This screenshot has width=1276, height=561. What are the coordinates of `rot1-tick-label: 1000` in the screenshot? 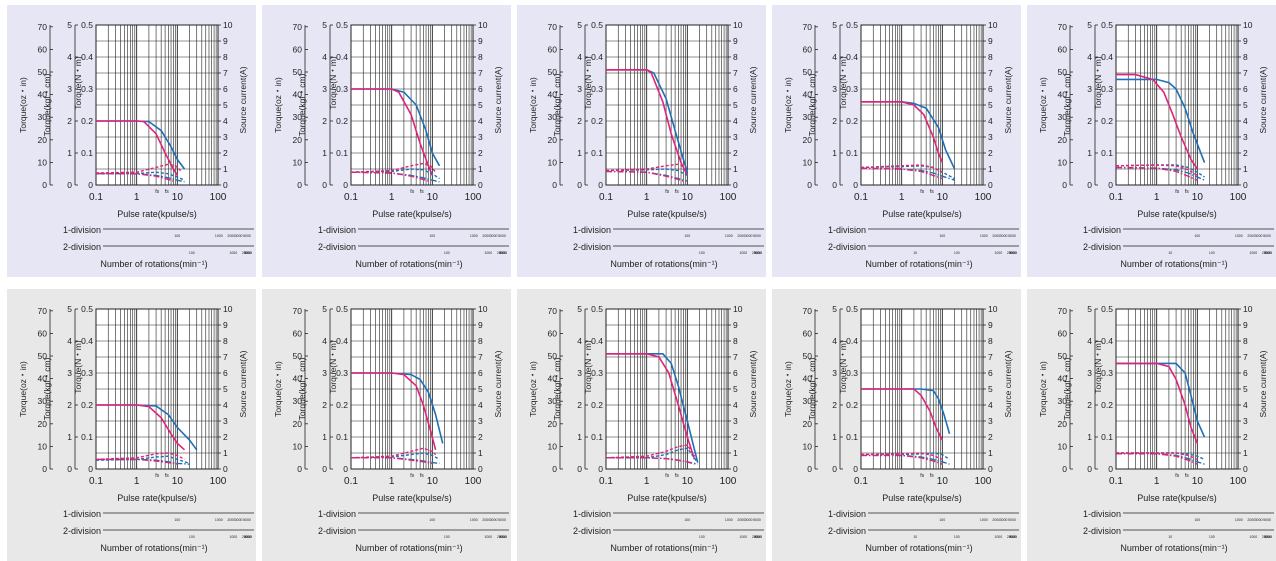 It's located at (729, 520).